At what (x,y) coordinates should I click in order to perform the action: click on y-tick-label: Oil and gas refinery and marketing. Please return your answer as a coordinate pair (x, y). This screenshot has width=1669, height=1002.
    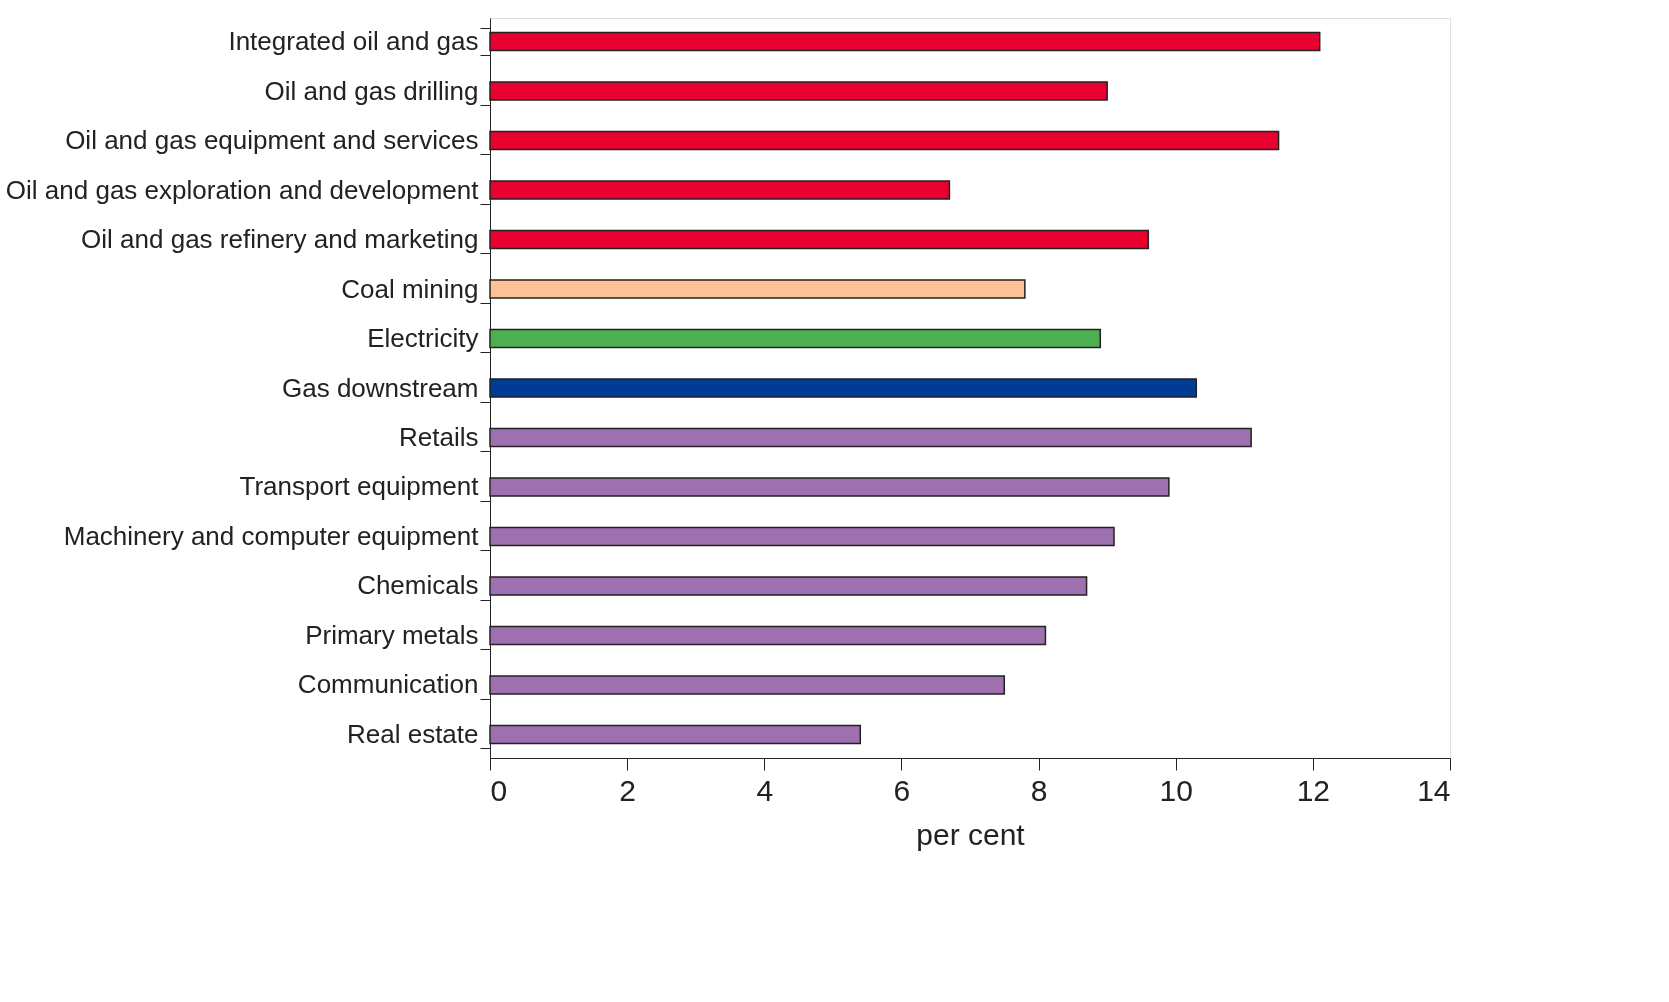
    Looking at the image, I should click on (280, 239).